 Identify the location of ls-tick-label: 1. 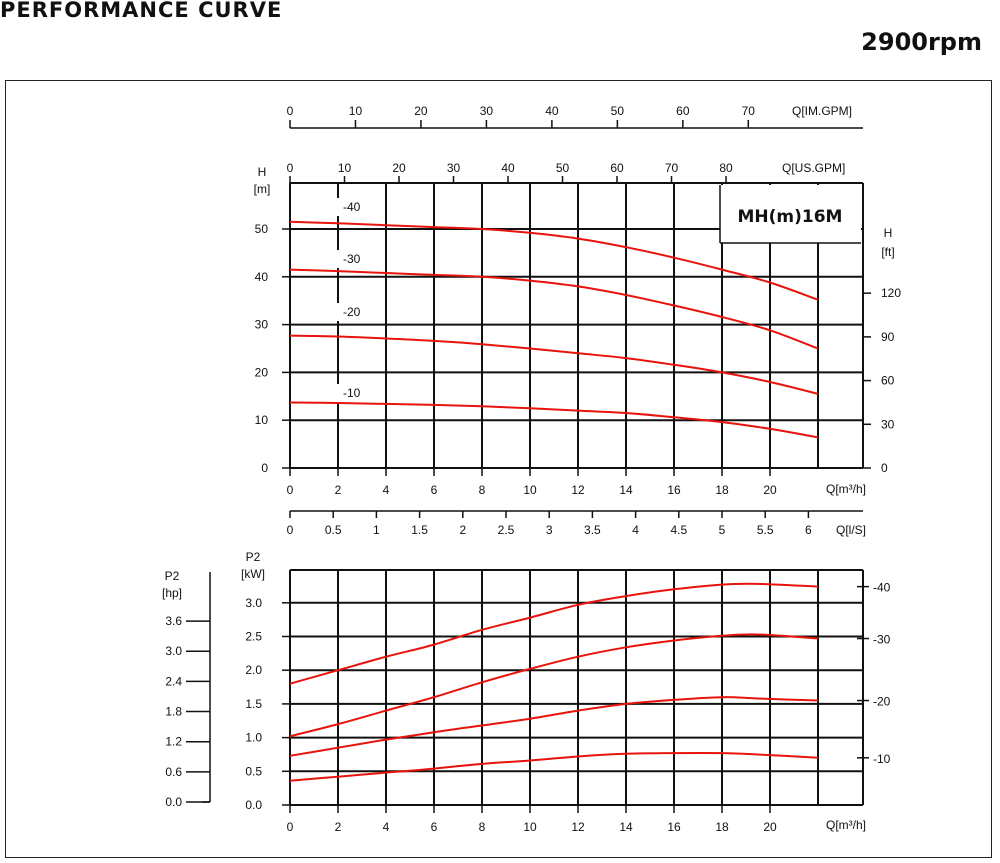
(376, 530).